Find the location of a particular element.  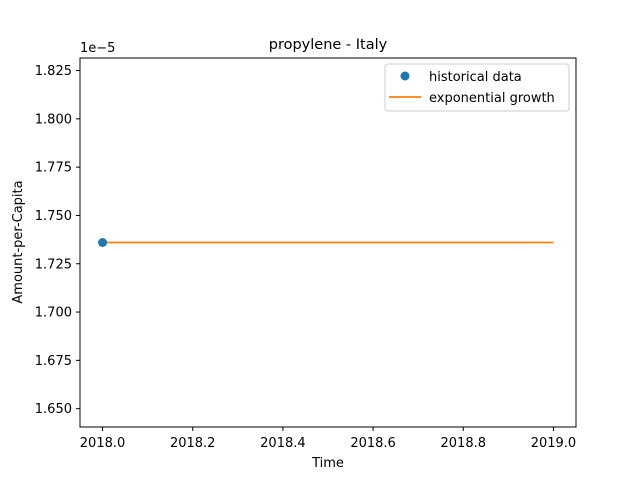

legend-marker-historical-data is located at coordinates (405, 76).